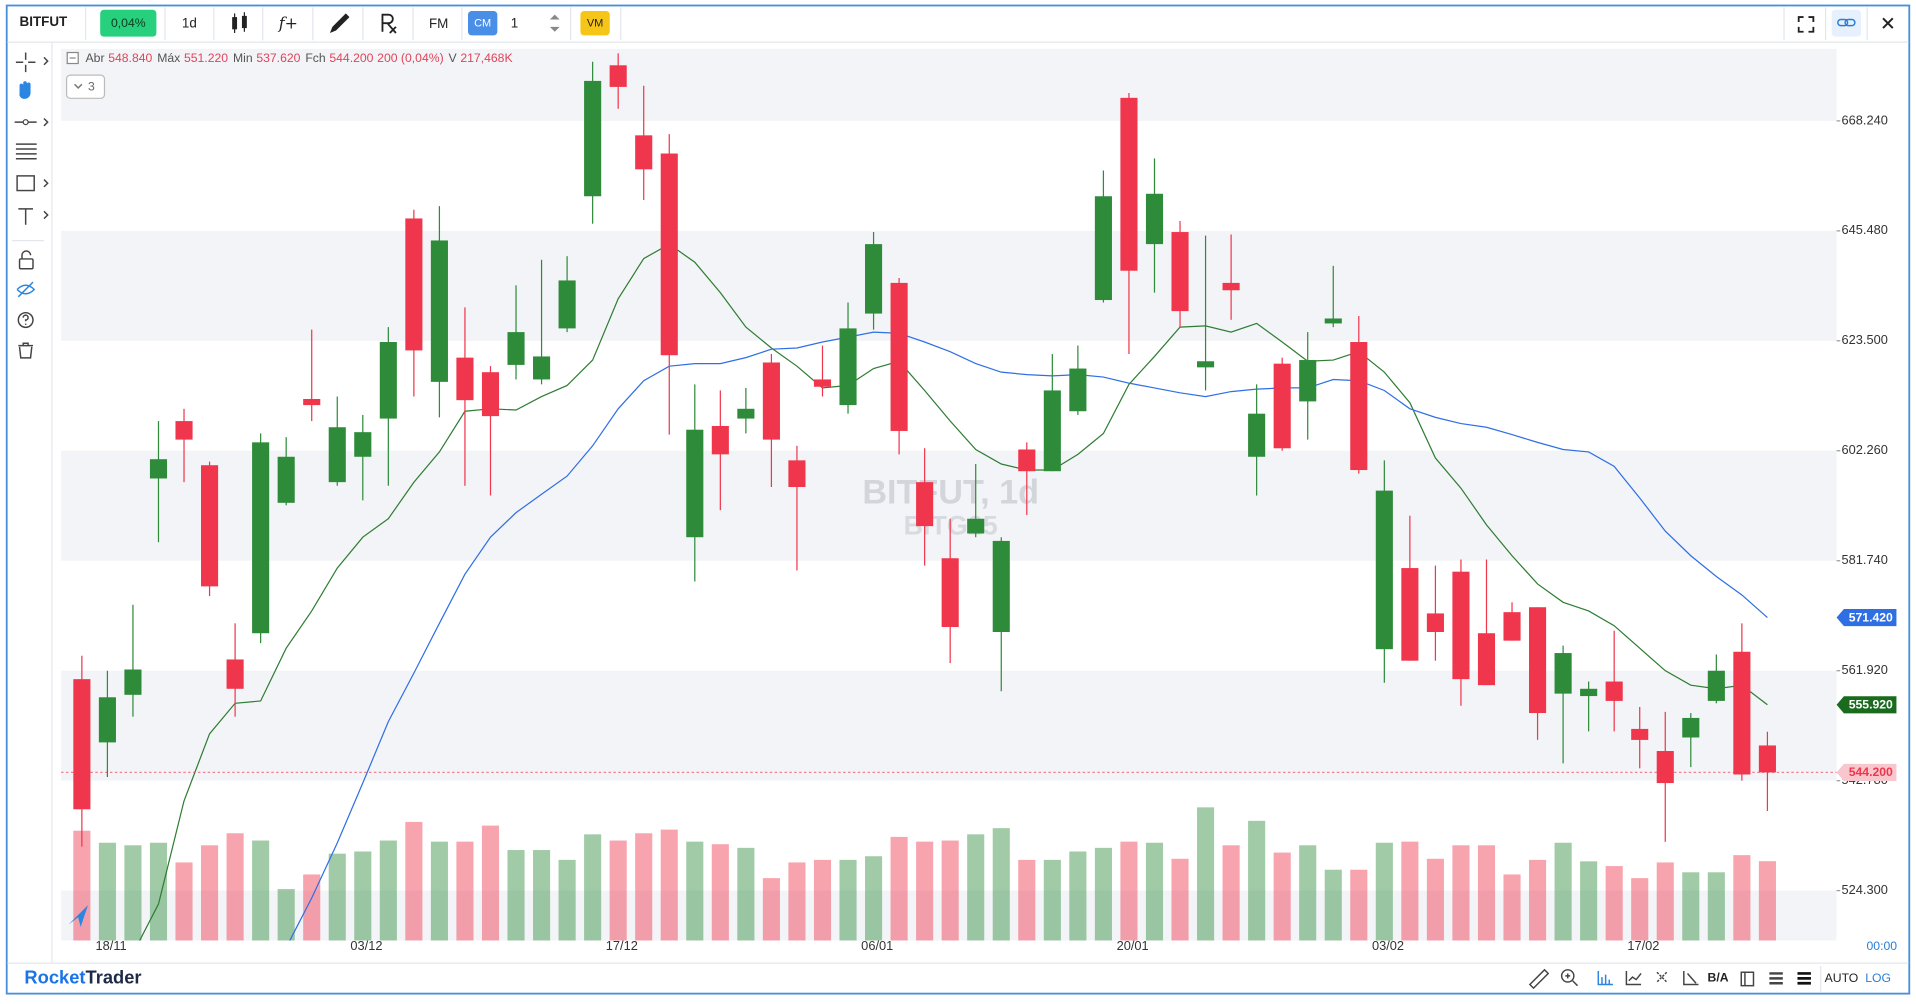 The width and height of the screenshot is (1916, 1004). What do you see at coordinates (554, 23) in the screenshot?
I see `quantity-stepper` at bounding box center [554, 23].